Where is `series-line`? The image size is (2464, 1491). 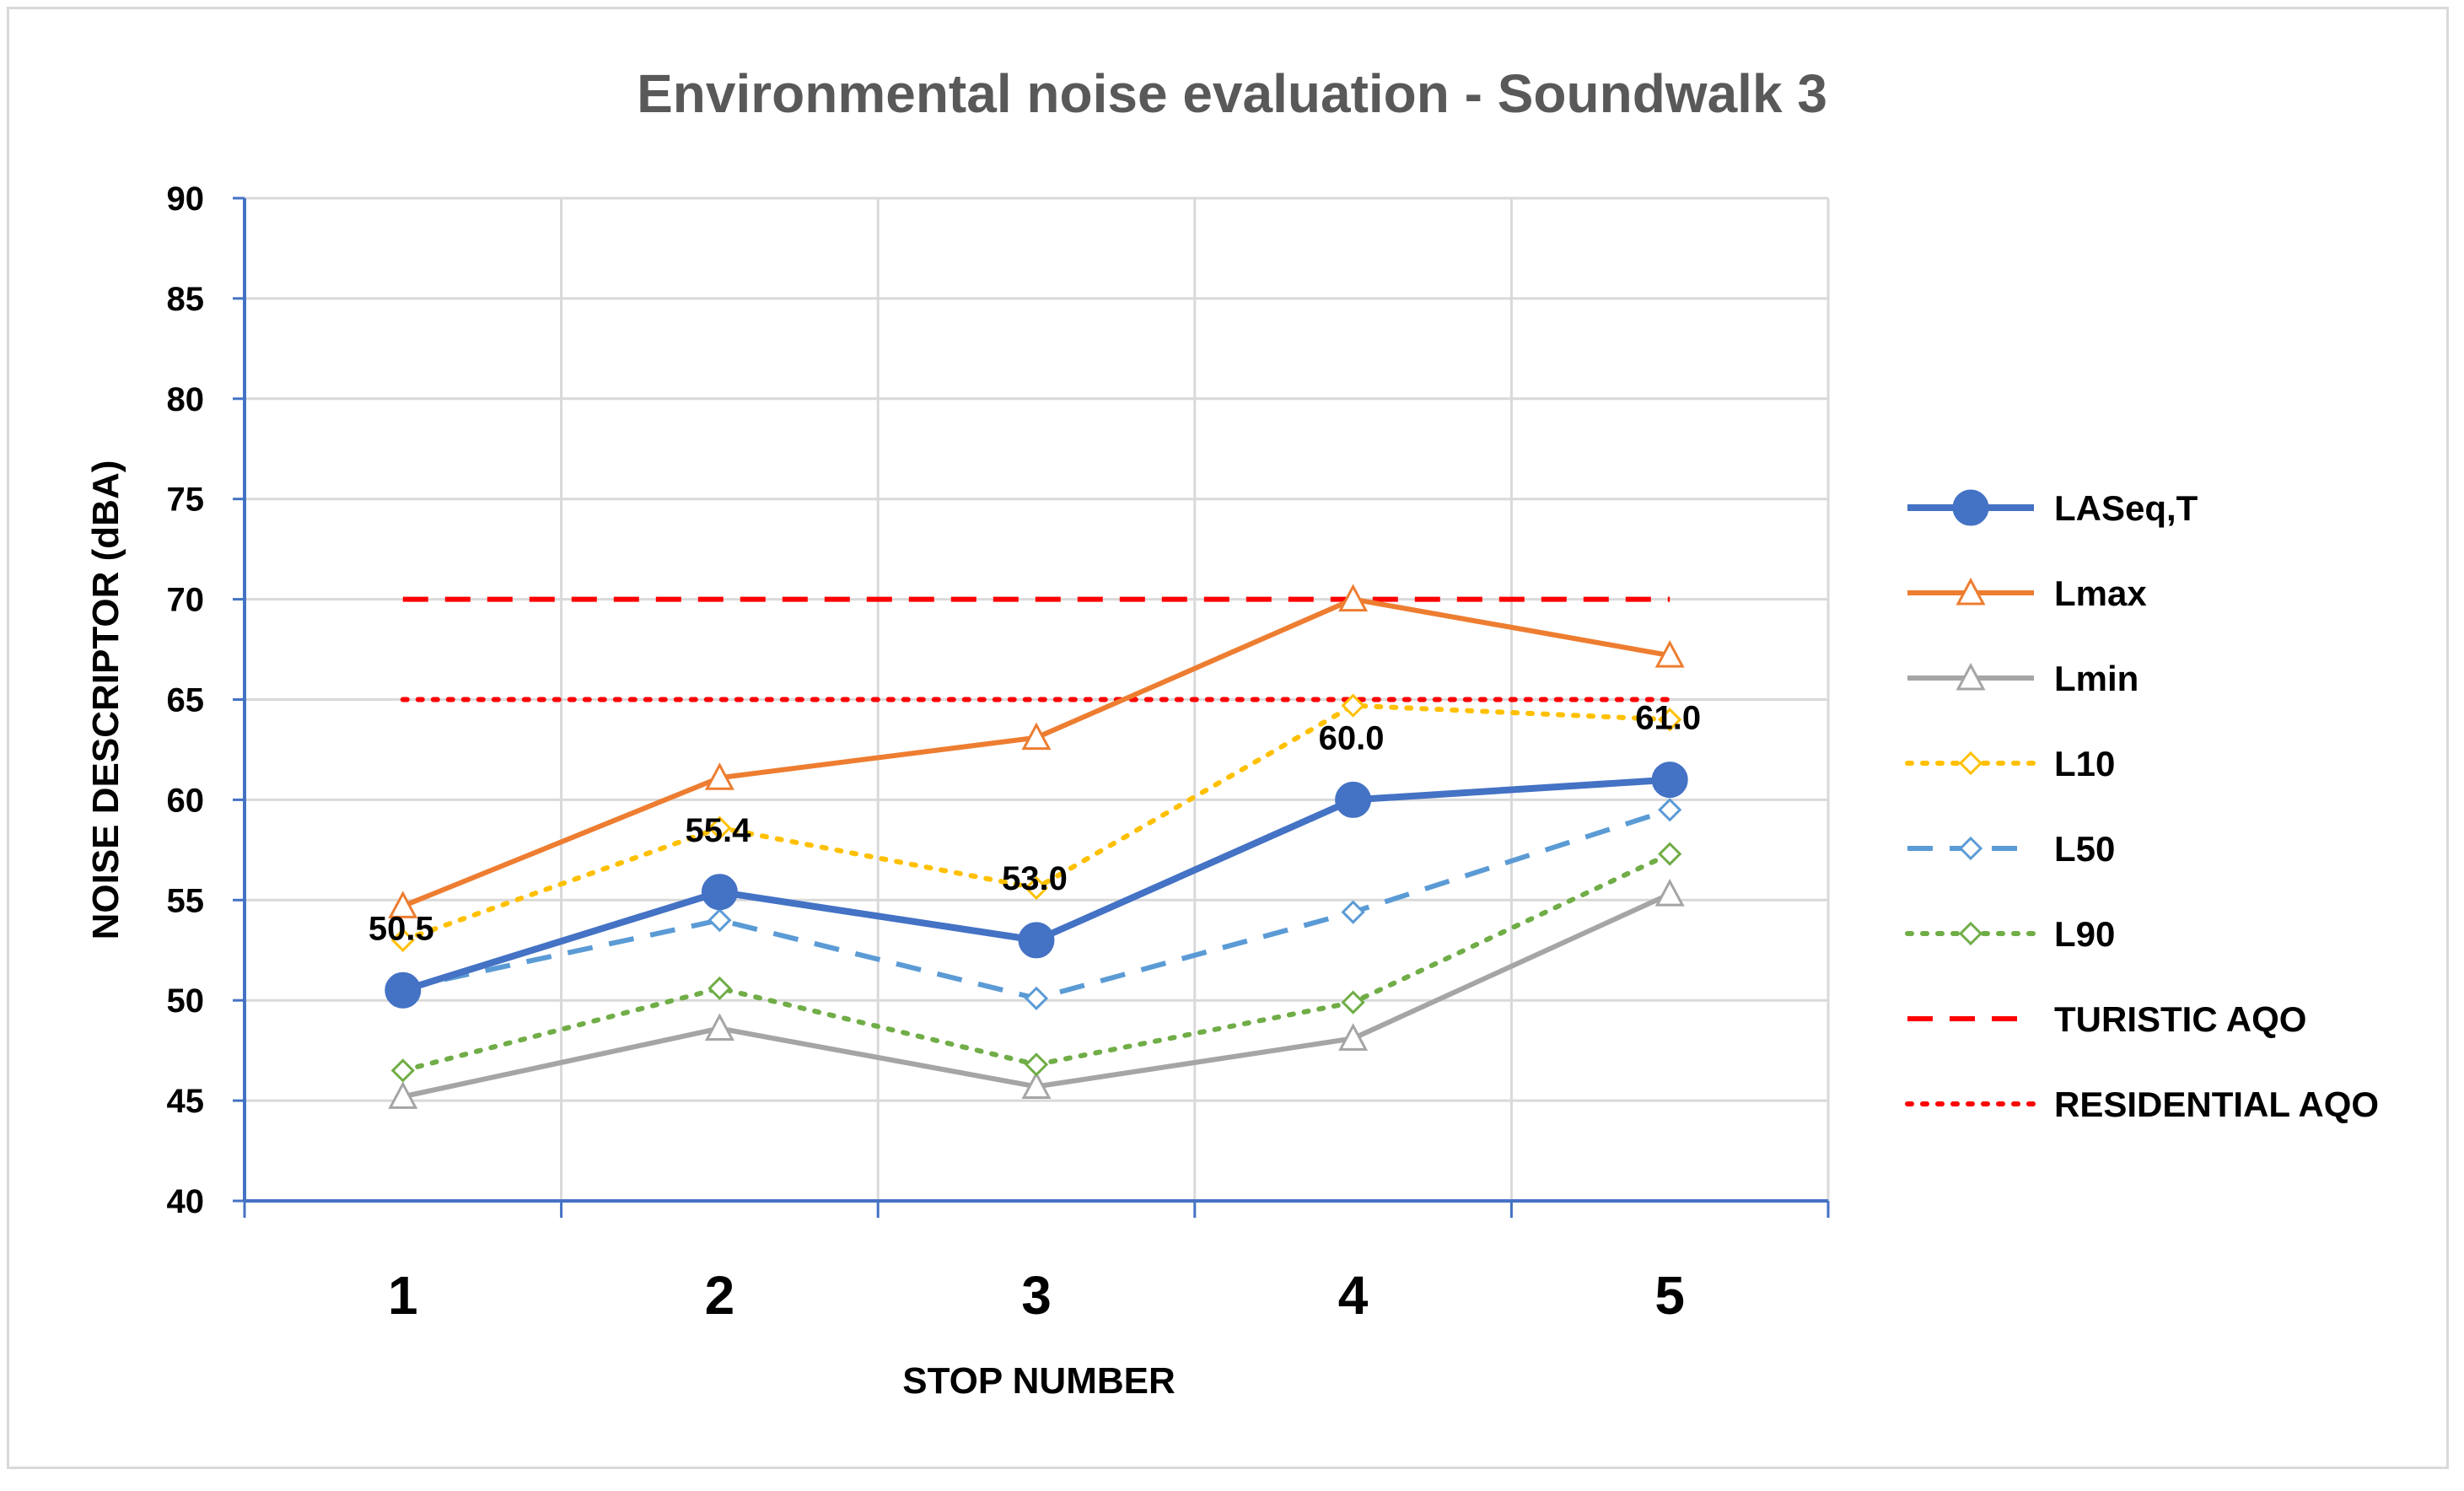
series-line is located at coordinates (1036, 904).